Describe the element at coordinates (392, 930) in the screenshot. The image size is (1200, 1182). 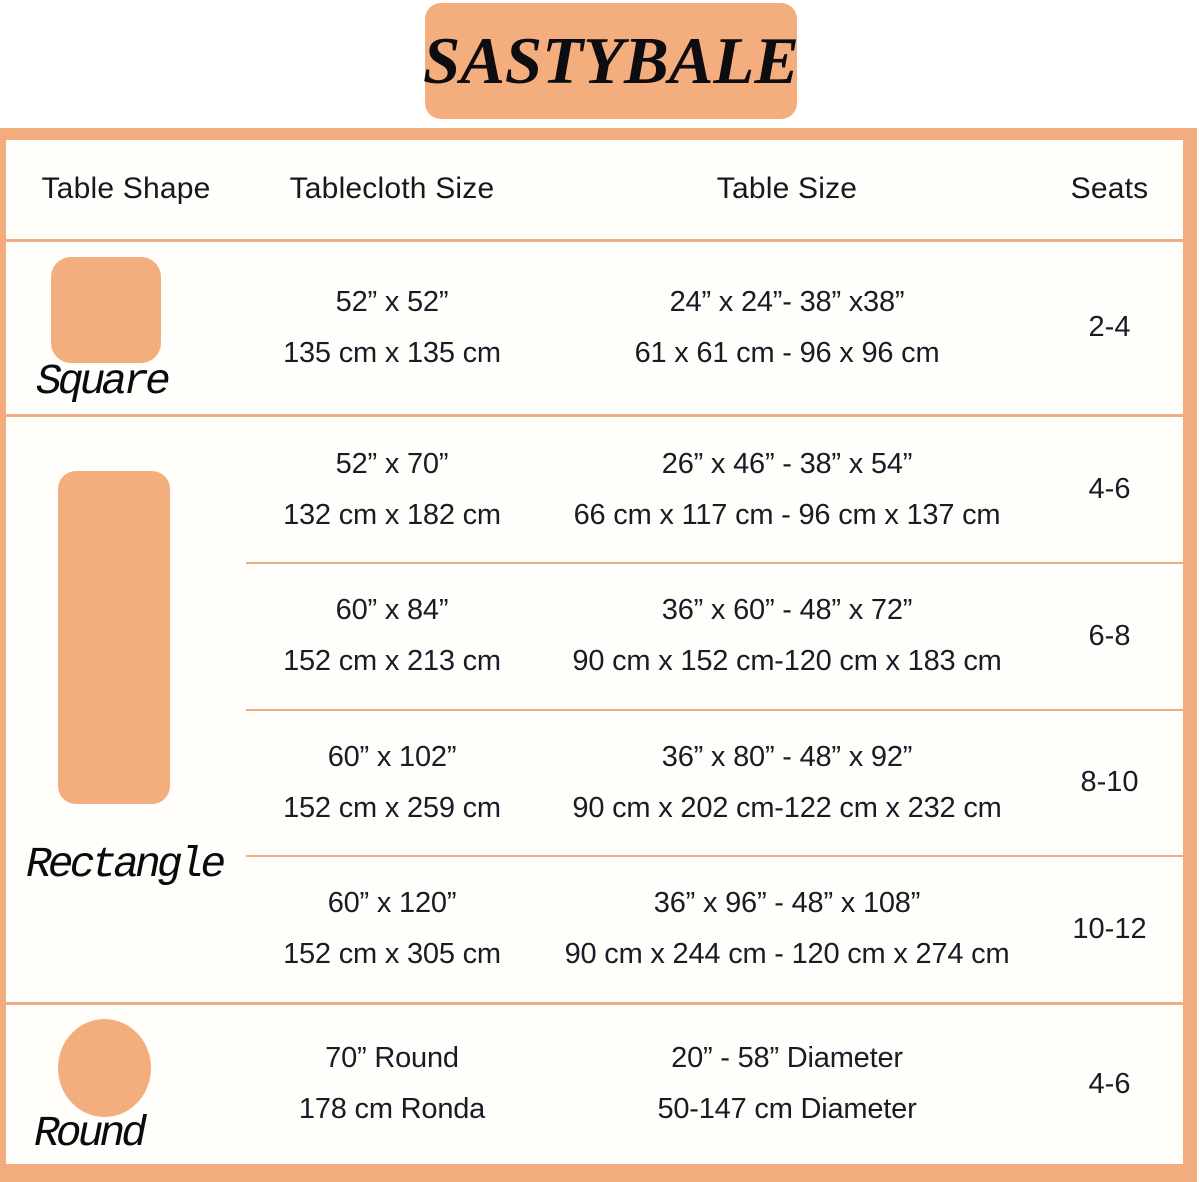
I see `tablecloth-size-cell: 60” x 120” 152 cm x 305 cm` at that location.